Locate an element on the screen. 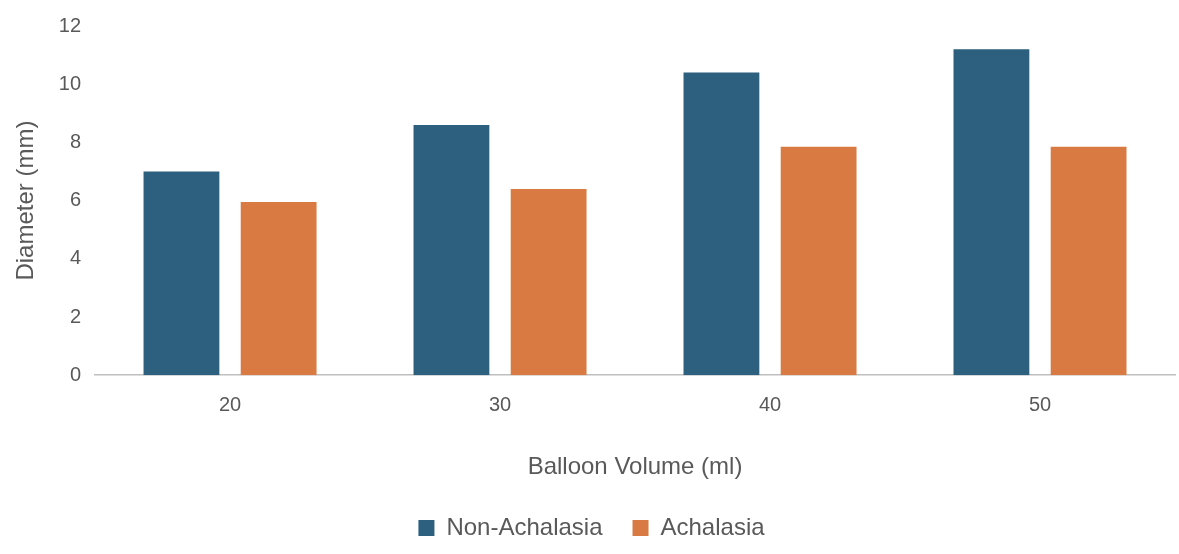 This screenshot has width=1179, height=554. x-tick-label: 50 is located at coordinates (1040, 403).